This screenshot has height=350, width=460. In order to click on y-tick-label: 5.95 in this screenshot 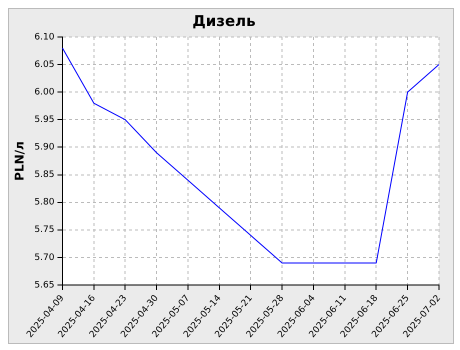, I will do `click(44, 120)`.